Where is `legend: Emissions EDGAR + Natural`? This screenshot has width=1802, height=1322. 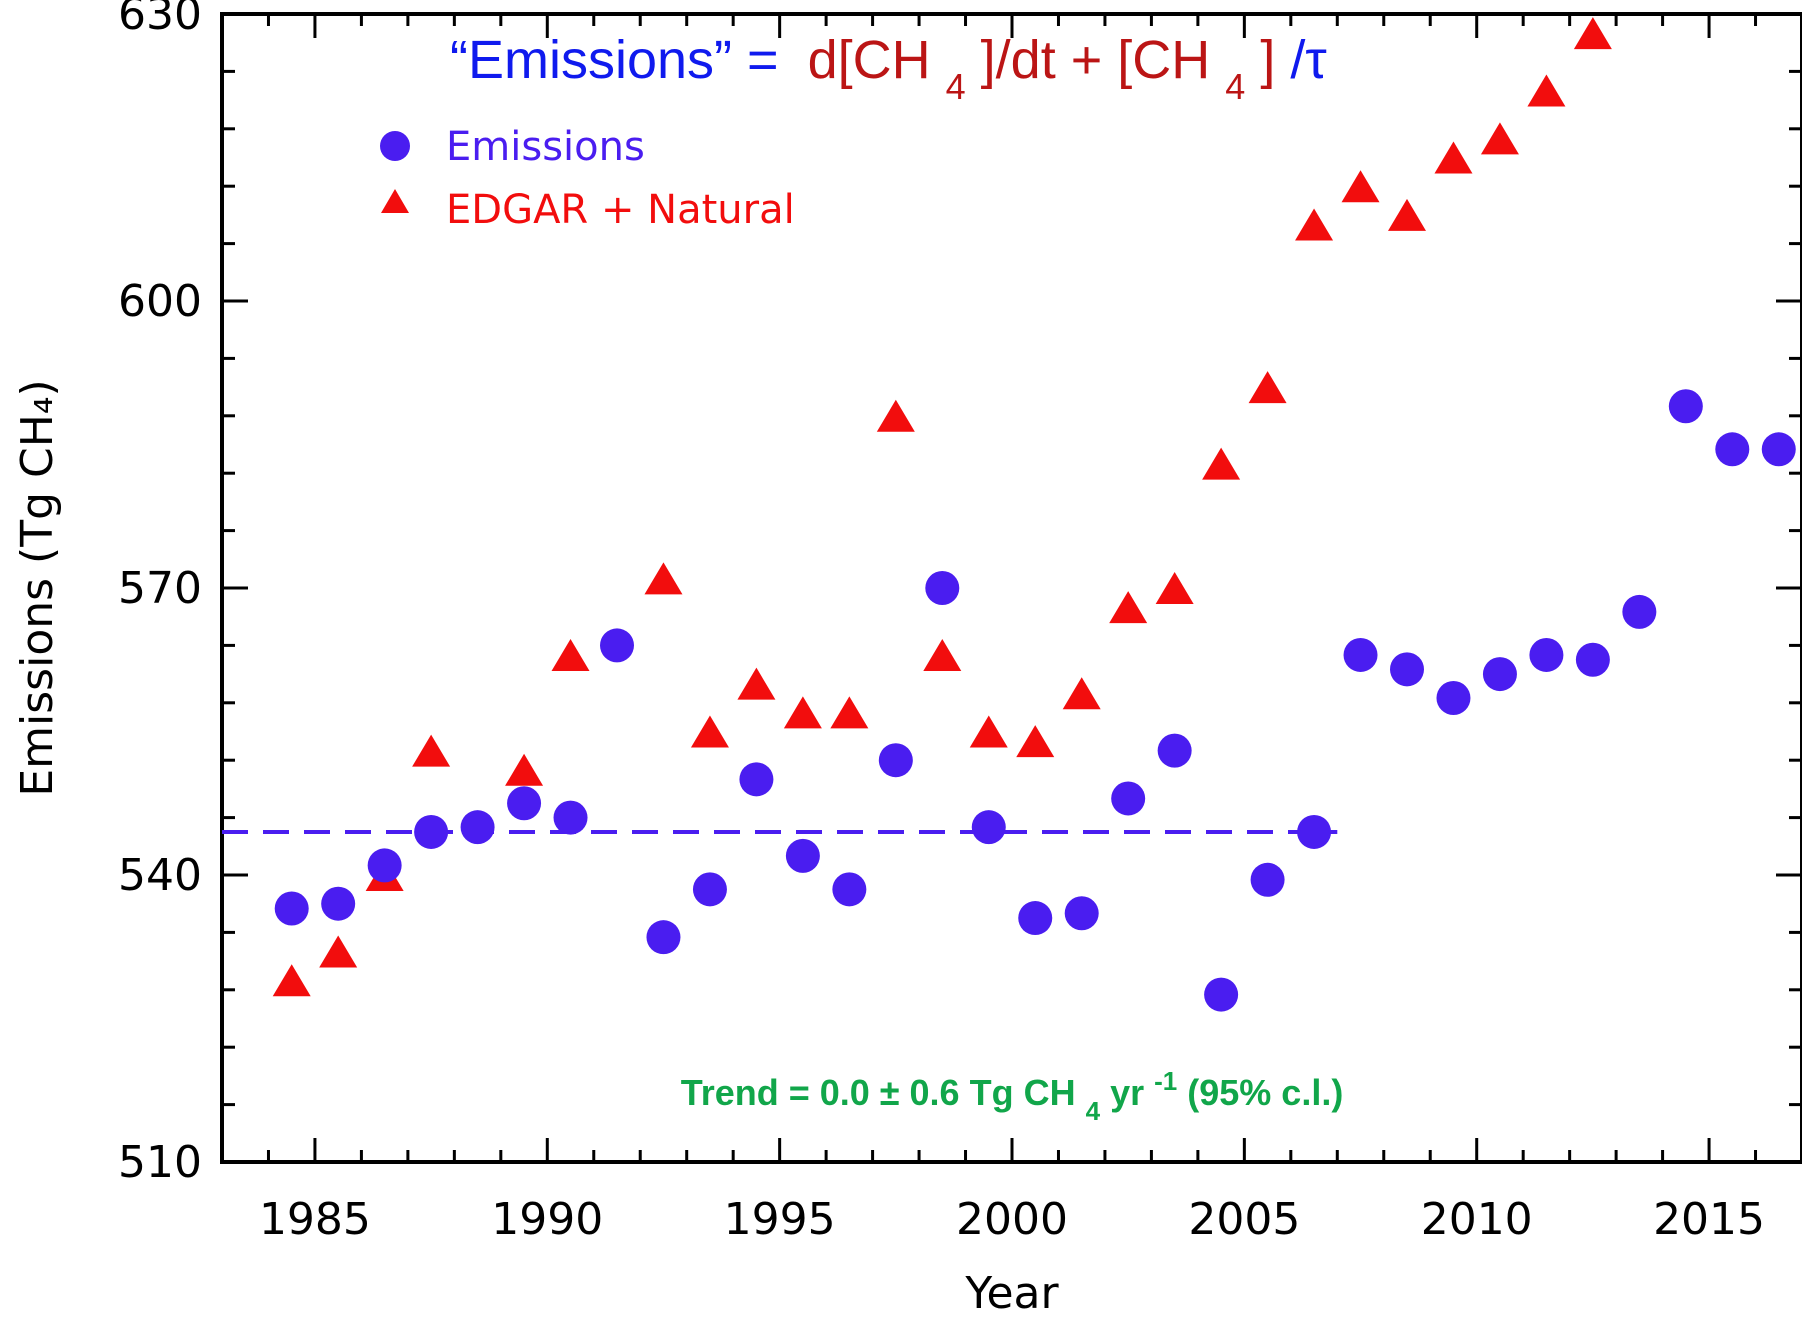
legend: Emissions EDGAR + Natural is located at coordinates (587, 178).